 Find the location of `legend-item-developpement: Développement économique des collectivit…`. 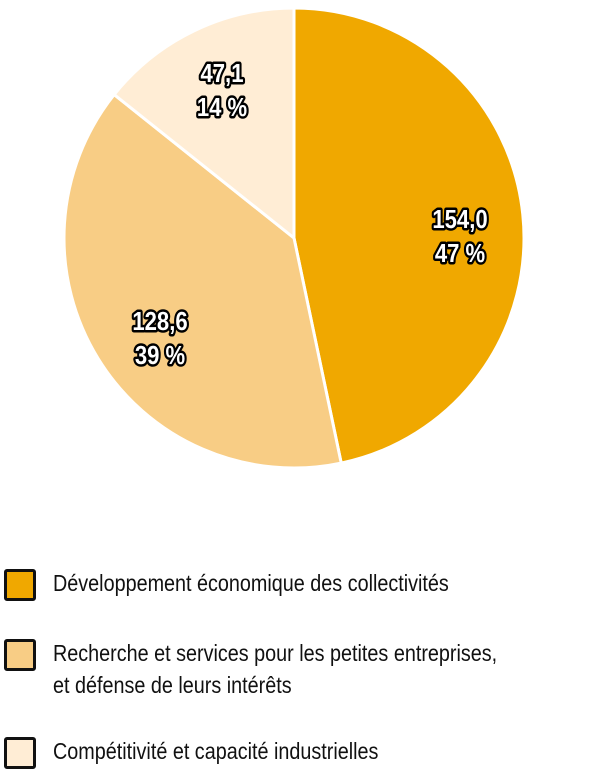

legend-item-developpement: Développement économique des collectivit… is located at coordinates (258, 585).